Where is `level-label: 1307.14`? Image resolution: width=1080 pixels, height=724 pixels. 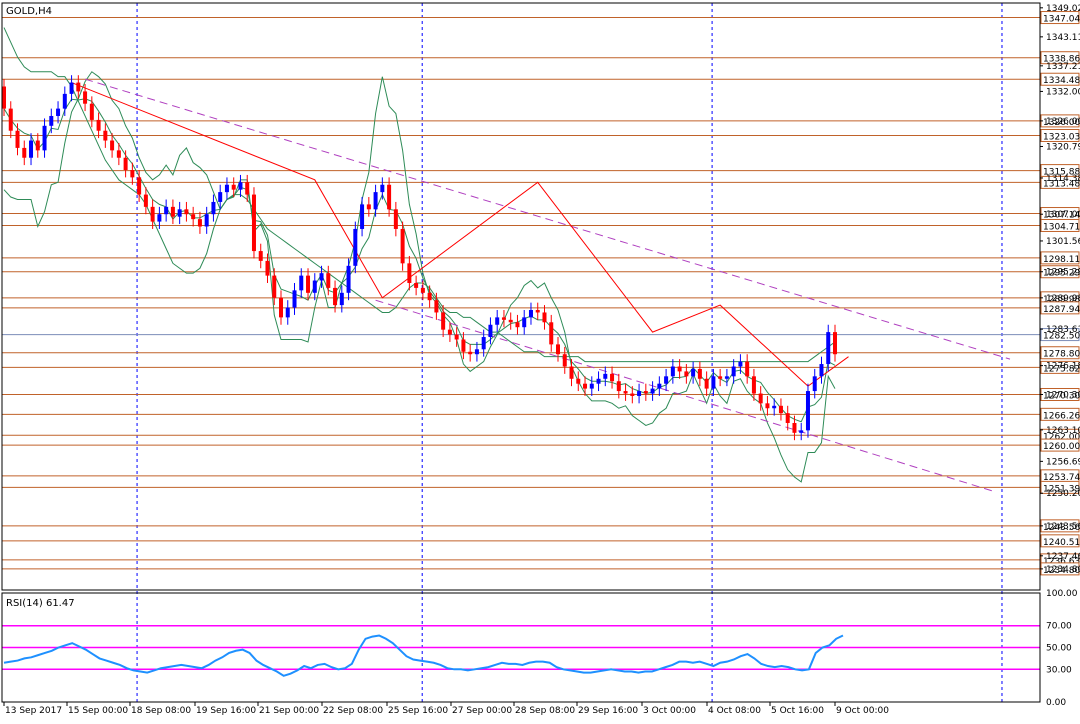
level-label: 1307.14 is located at coordinates (1061, 216).